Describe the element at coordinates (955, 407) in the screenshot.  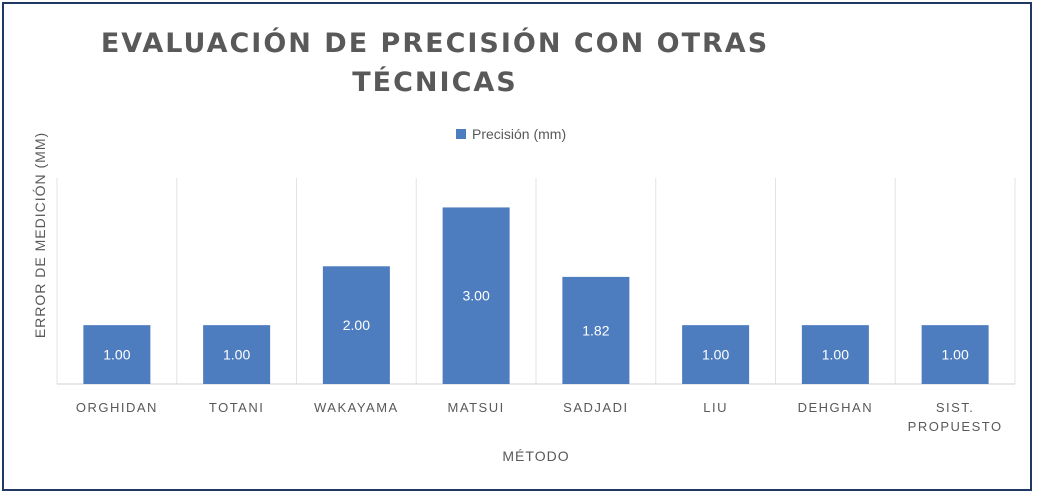
I see `x-tick-label: SIST.` at that location.